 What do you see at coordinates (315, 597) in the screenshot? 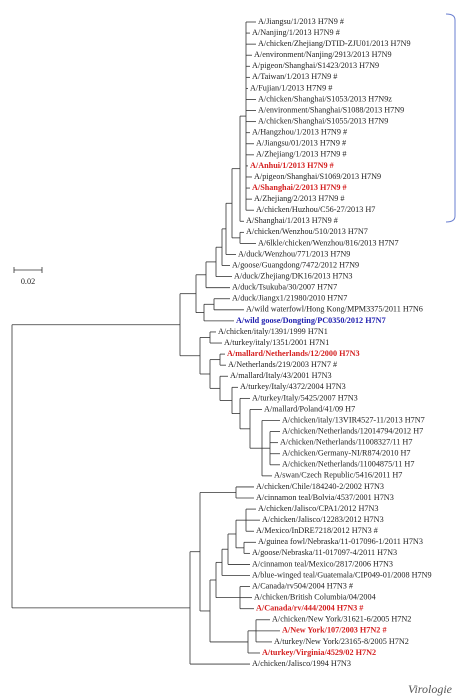
I see `leaf-label: A/chicken/British Columbia/04/2004` at bounding box center [315, 597].